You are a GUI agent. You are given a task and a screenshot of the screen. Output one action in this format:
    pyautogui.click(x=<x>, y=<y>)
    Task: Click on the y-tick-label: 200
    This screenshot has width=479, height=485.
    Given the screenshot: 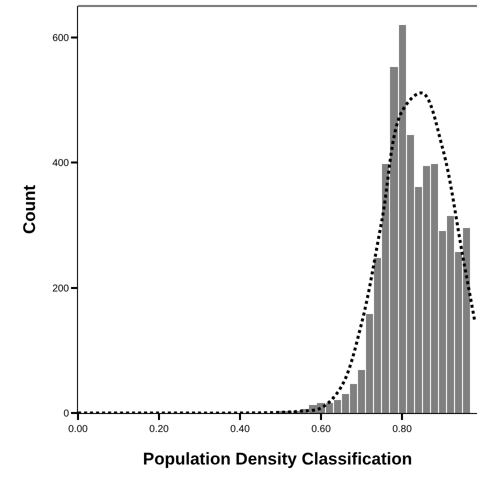 What is the action you would take?
    pyautogui.click(x=61, y=288)
    